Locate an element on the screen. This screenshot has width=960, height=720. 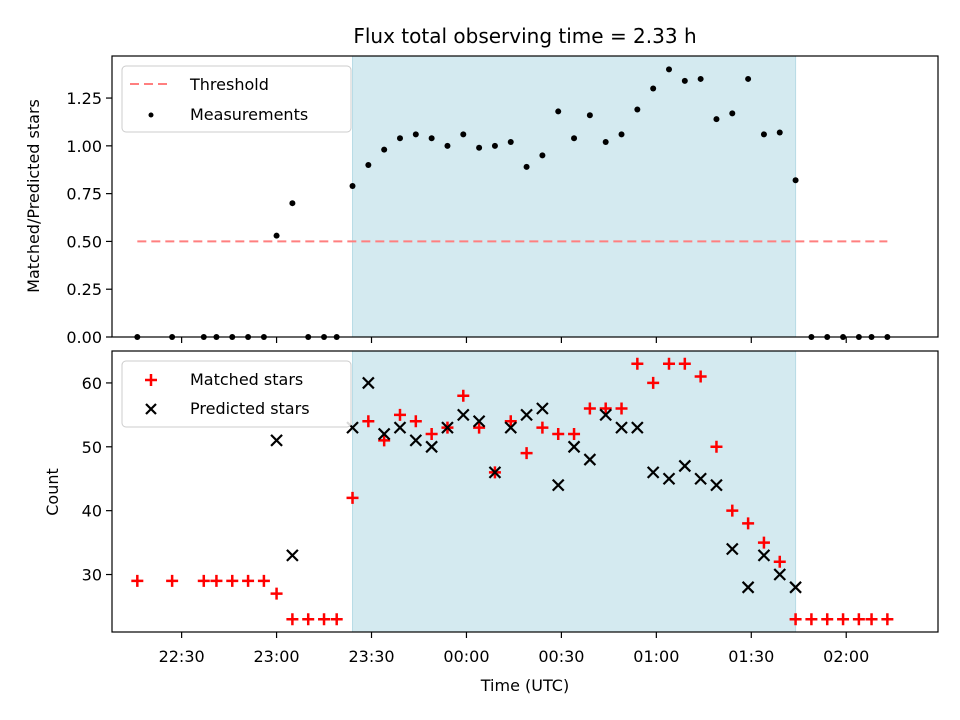
bottom-x-ticks: 22:30 23:00 23:30 00:00 00:30 01:00 01:30 02:00 is located at coordinates (514, 649).